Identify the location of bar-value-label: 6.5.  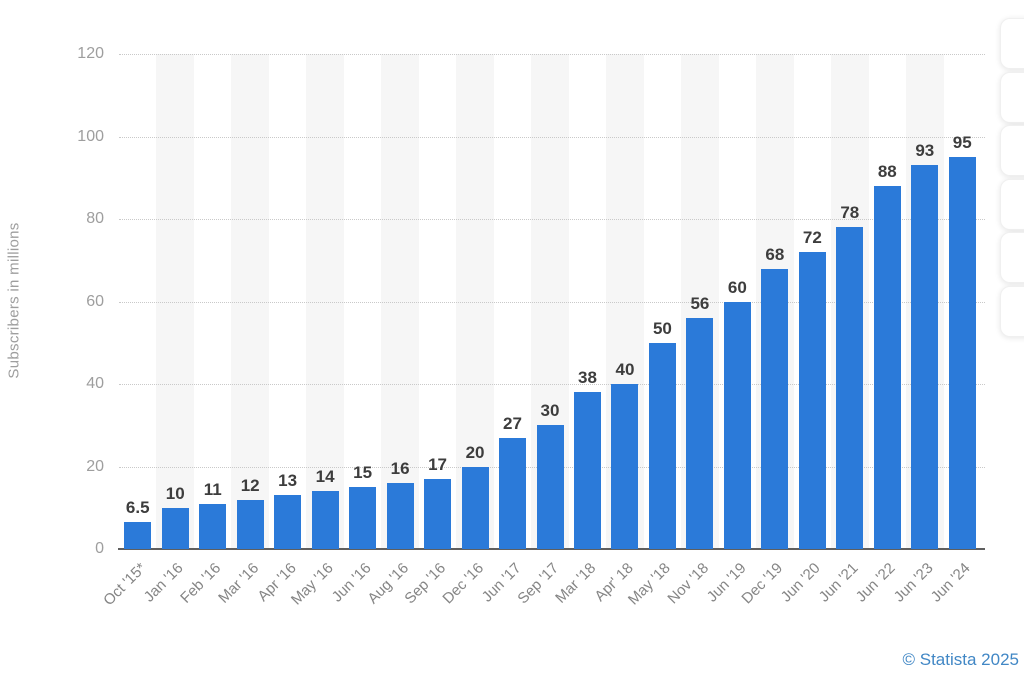
(137, 508).